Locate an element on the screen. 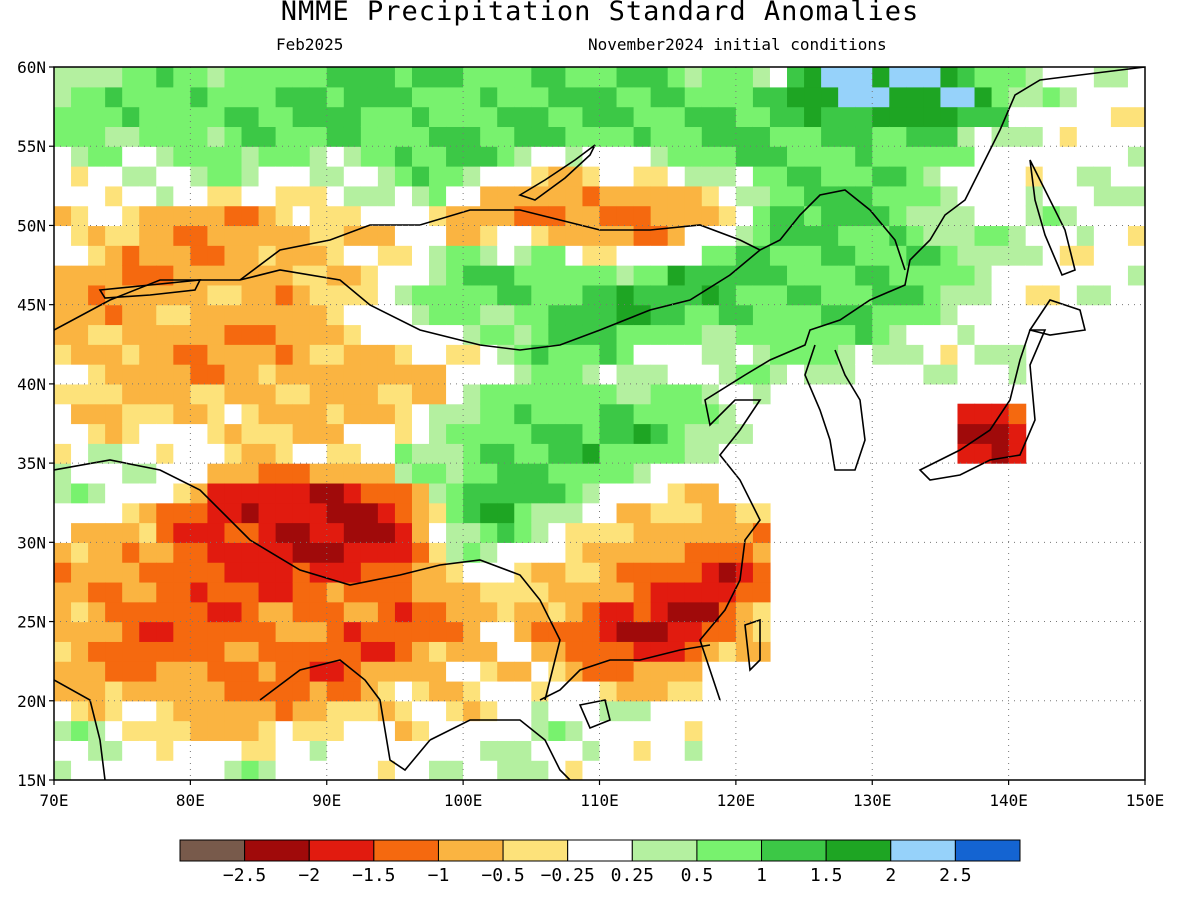  lat-tick-label: 15N is located at coordinates (31, 780).